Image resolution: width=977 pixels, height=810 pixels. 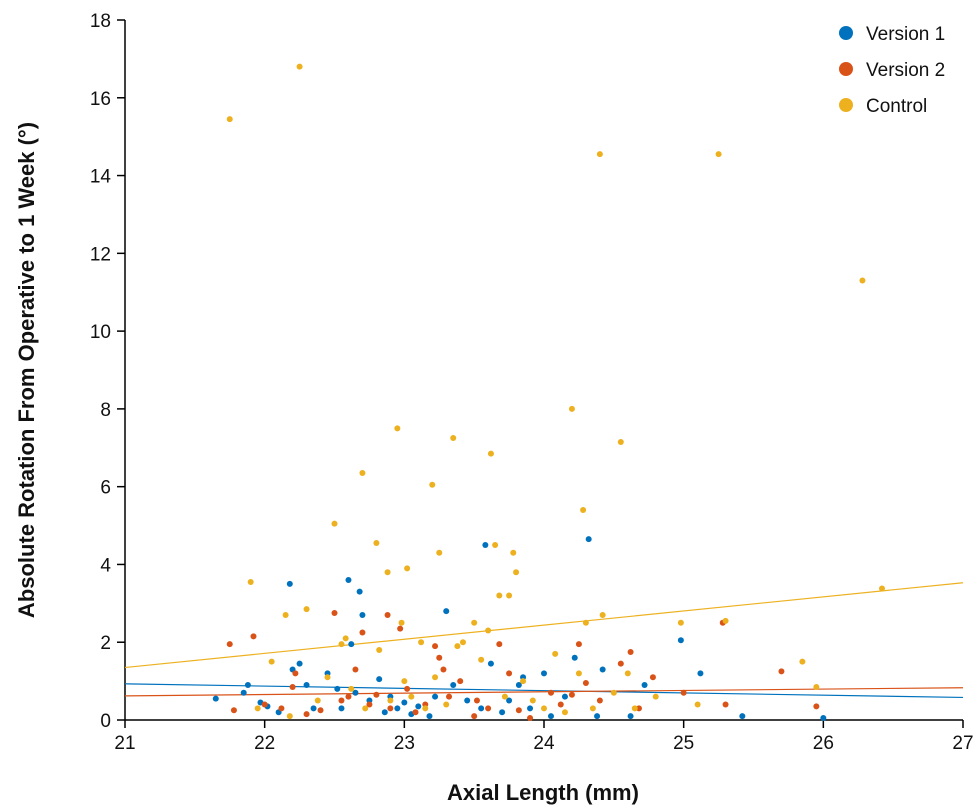 What do you see at coordinates (105, 643) in the screenshot?
I see `y-tick-label: 2` at bounding box center [105, 643].